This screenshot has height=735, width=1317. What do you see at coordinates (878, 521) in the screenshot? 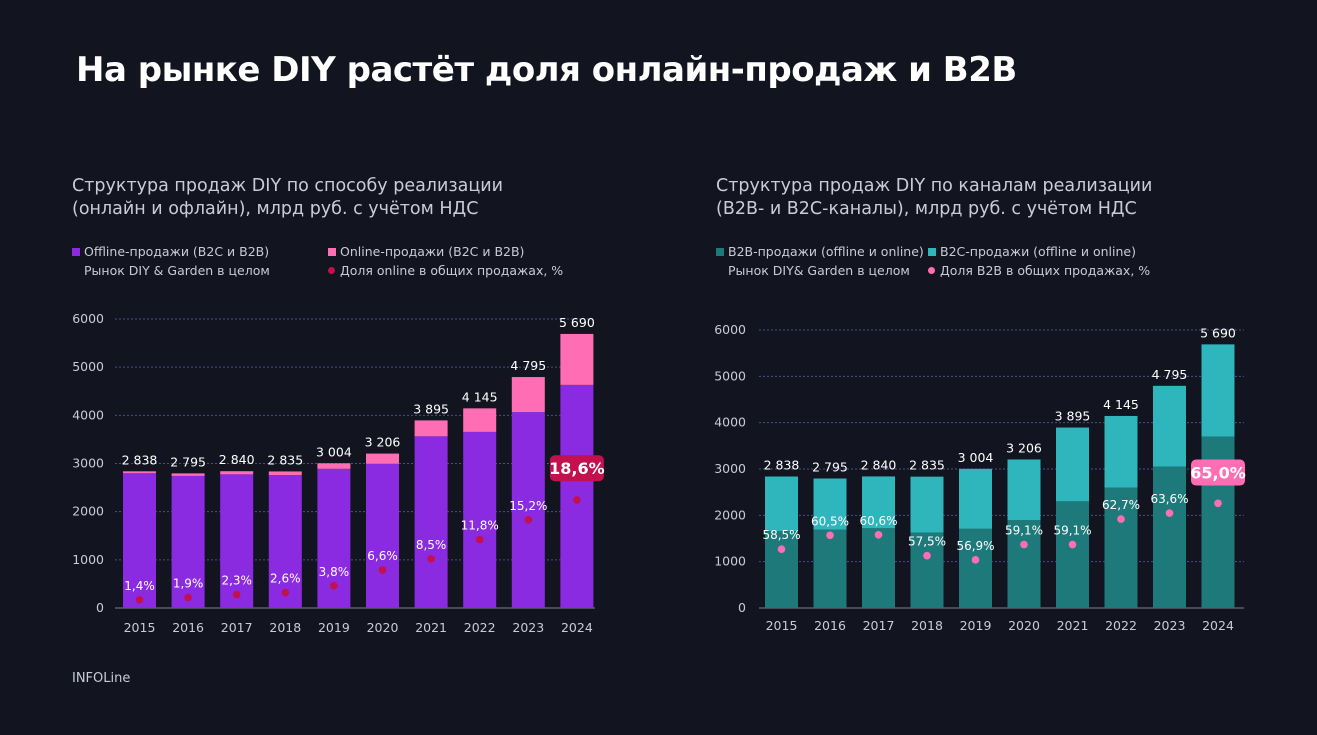
I see `share-label: 60,6%` at bounding box center [878, 521].